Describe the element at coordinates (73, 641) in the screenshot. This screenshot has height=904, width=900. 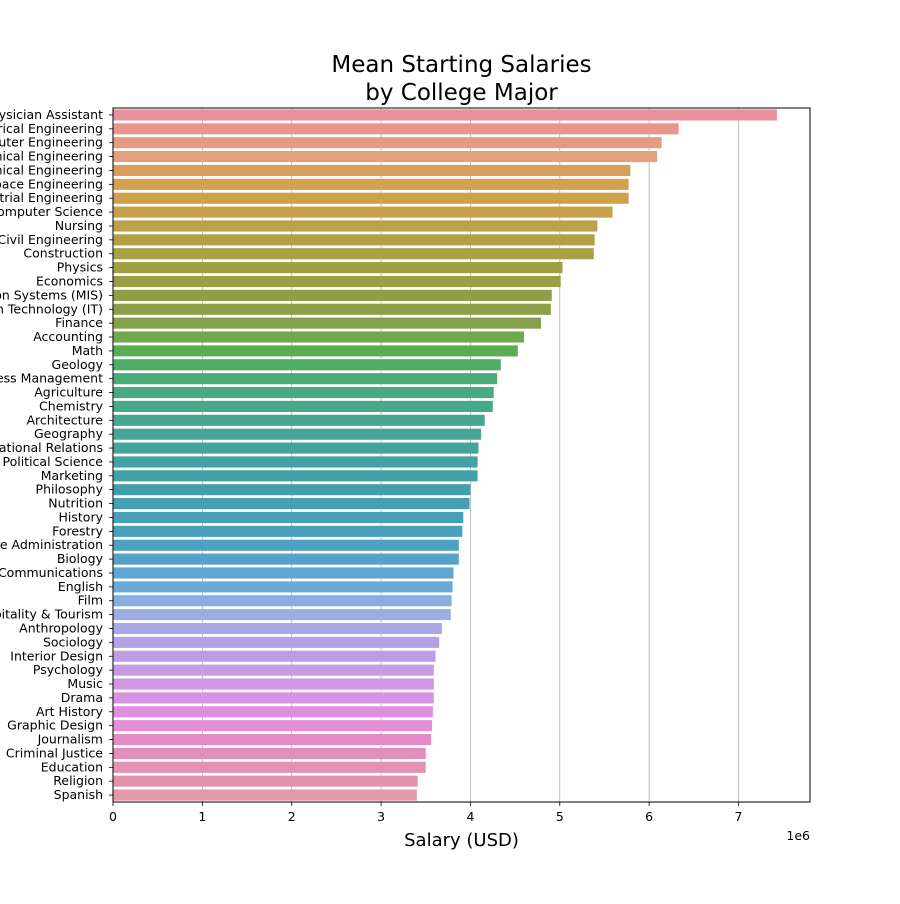
I see `y-tick-label: Sociology` at that location.